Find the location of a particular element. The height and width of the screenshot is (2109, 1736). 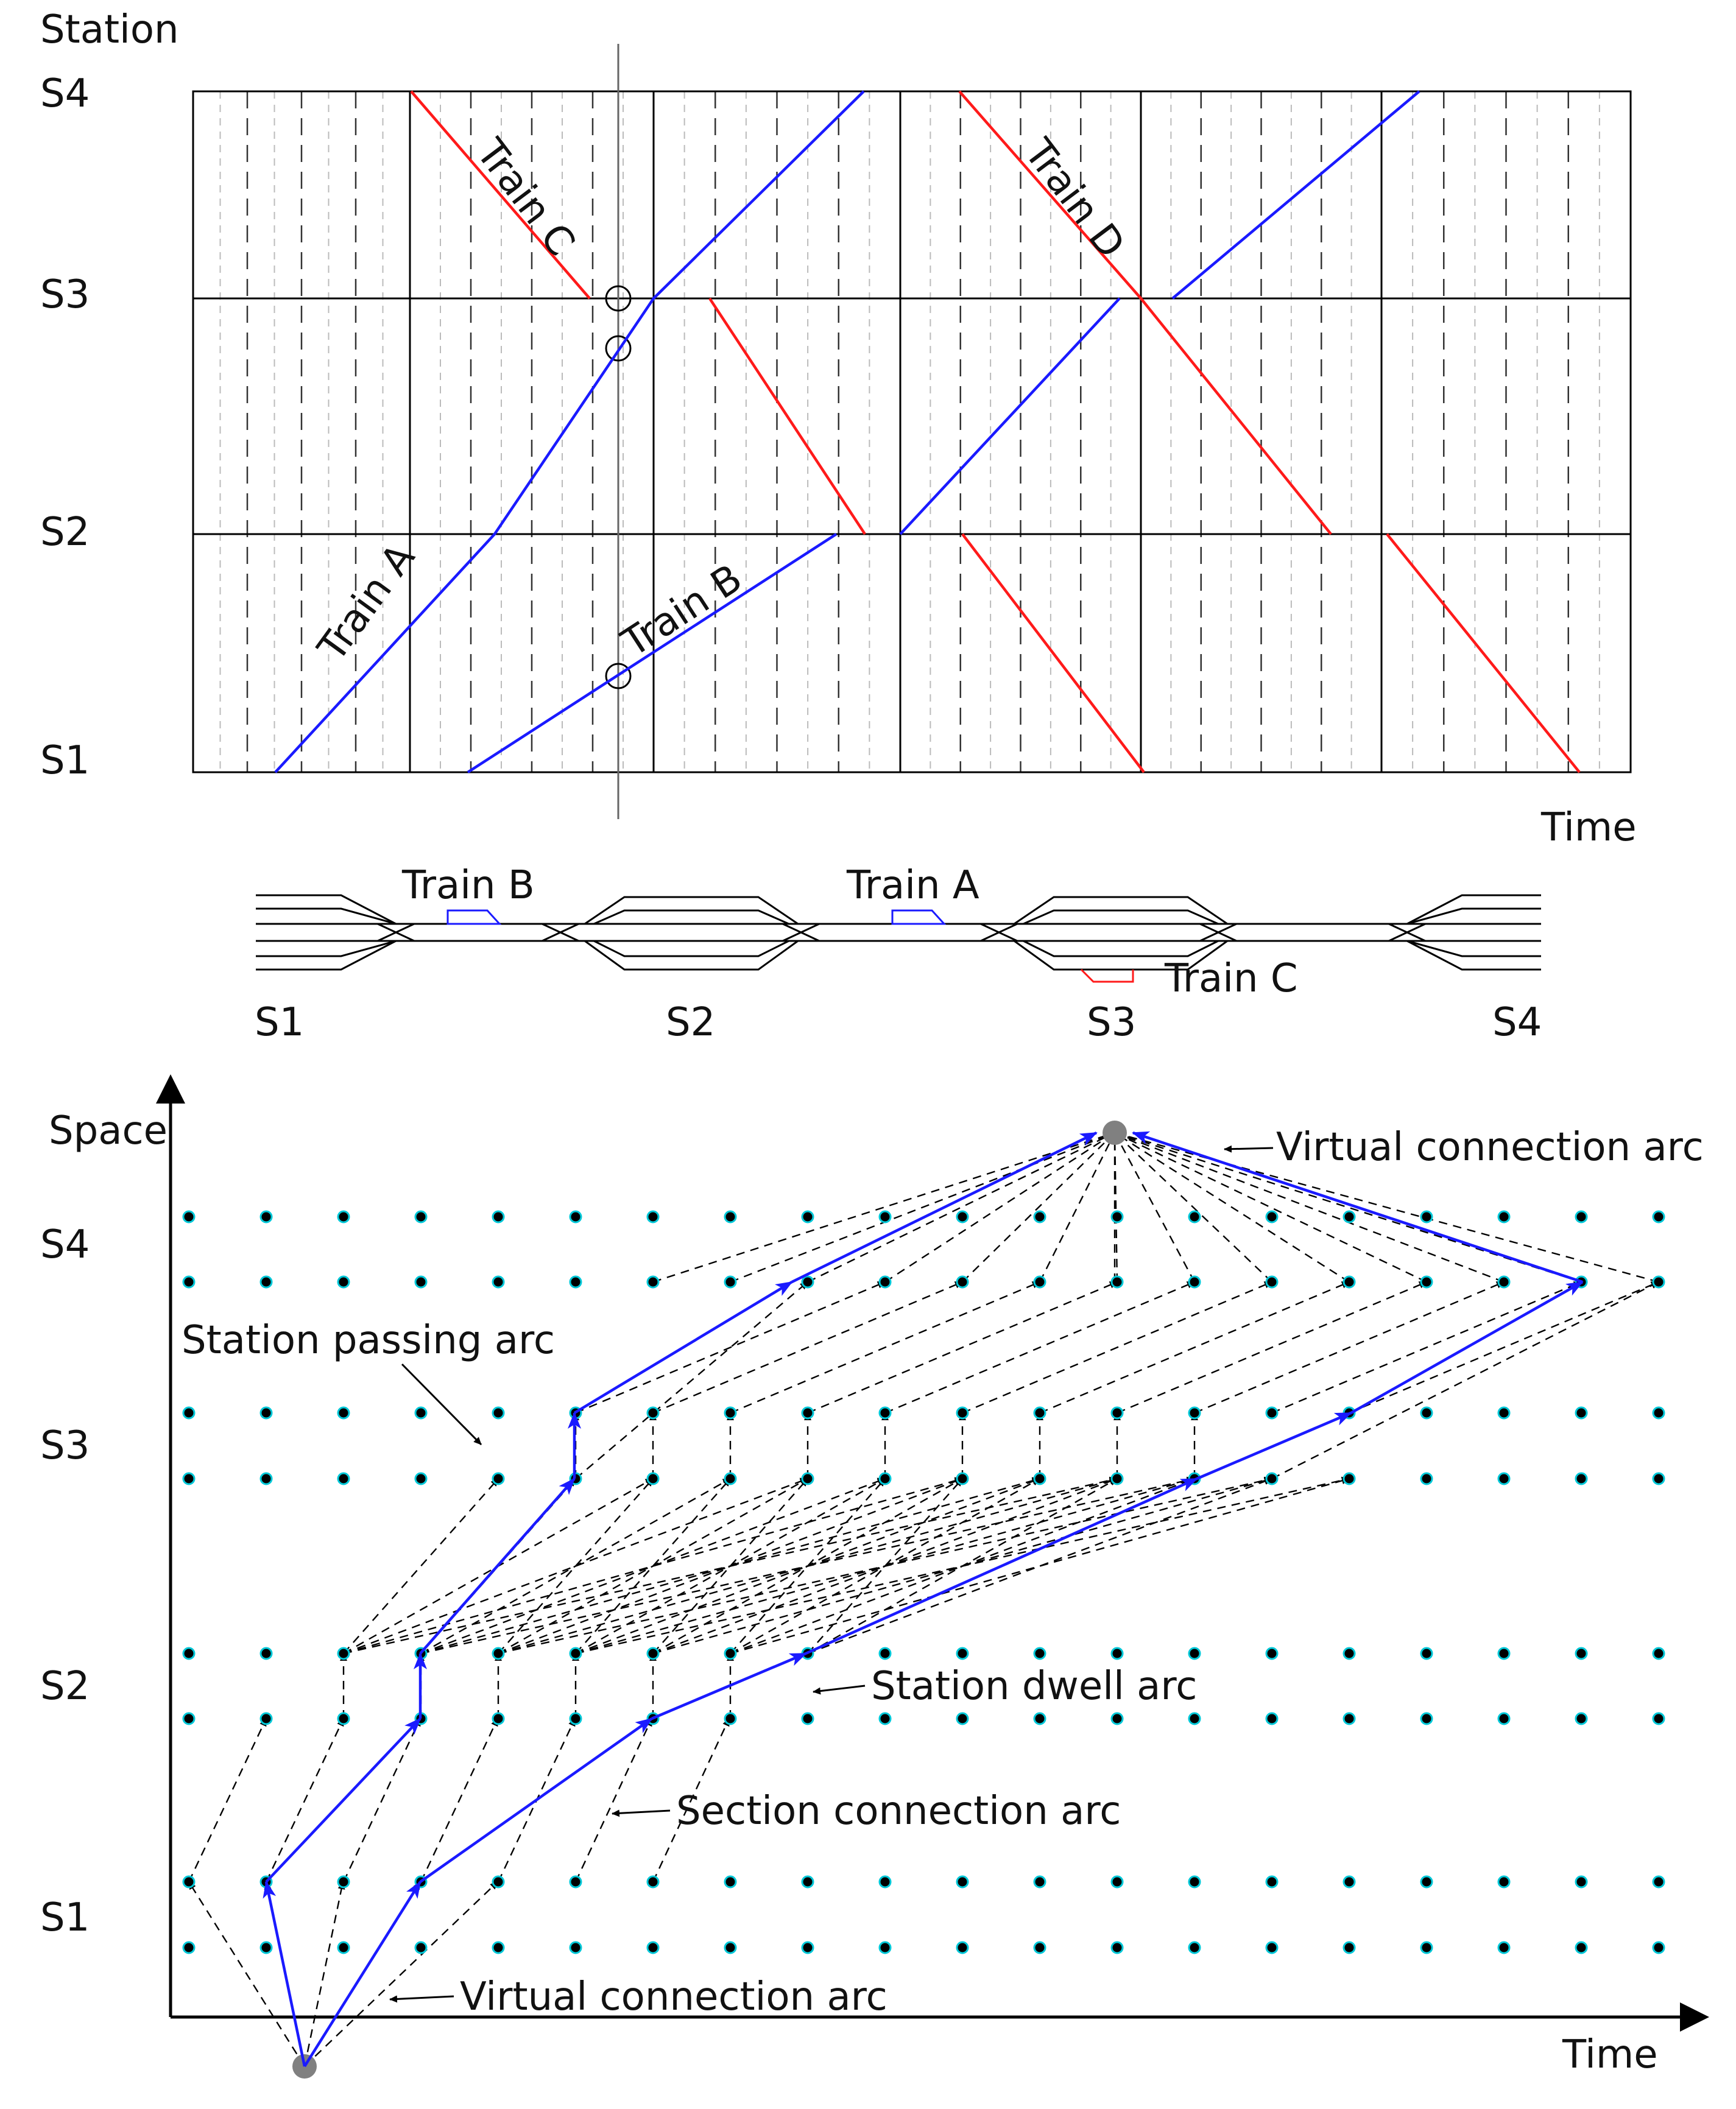

station-loop-upper is located at coordinates (691, 910).